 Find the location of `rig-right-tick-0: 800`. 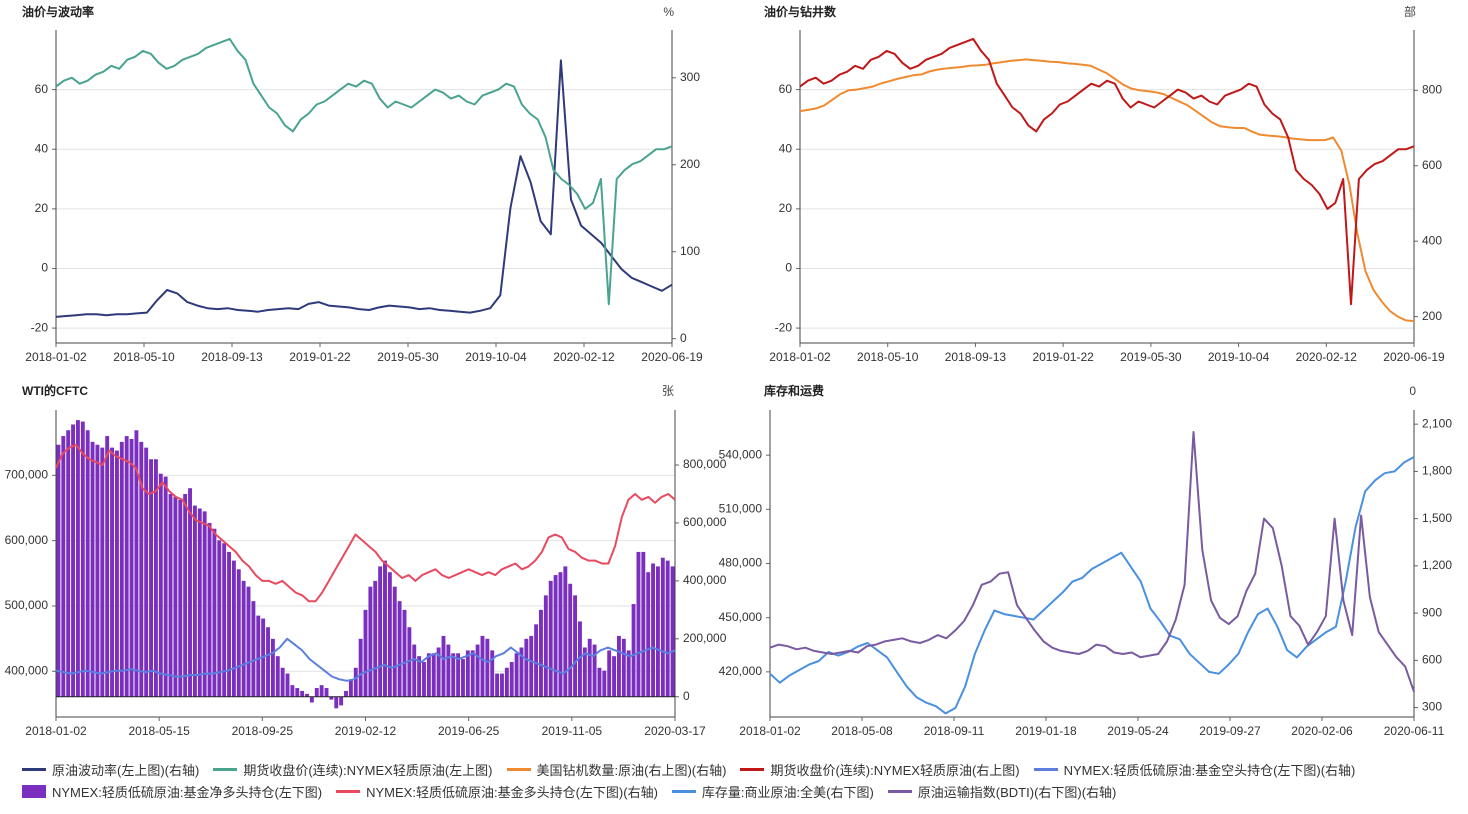

rig-right-tick-0: 800 is located at coordinates (1432, 90).